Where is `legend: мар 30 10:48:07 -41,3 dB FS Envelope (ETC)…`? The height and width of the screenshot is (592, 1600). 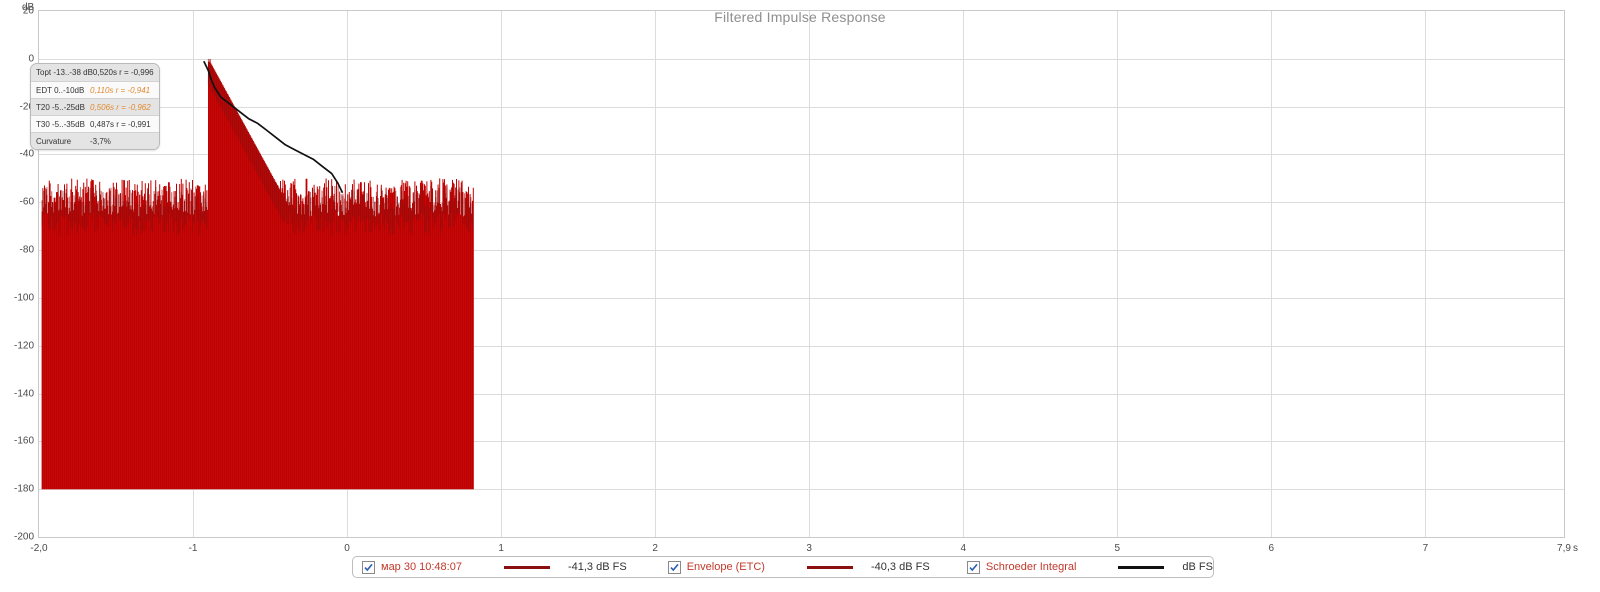 legend: мар 30 10:48:07 -41,3 dB FS Envelope (ETC)… is located at coordinates (783, 567).